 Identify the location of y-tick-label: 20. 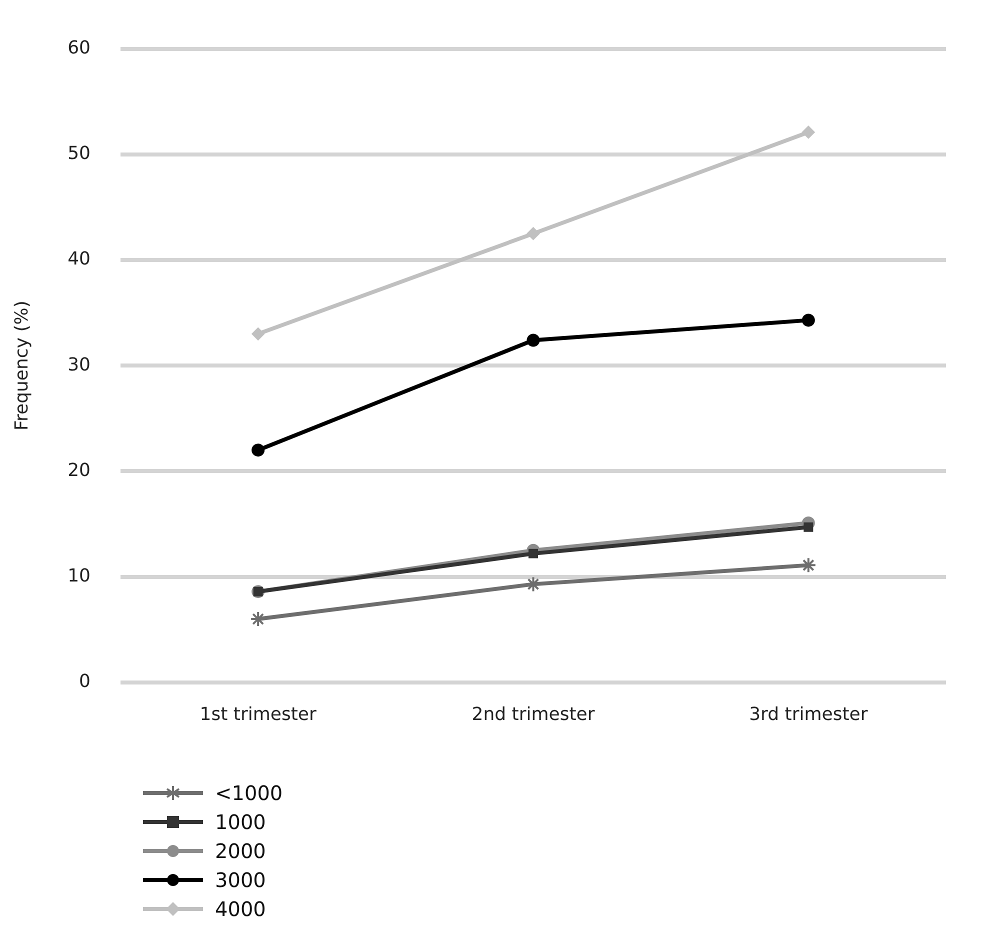
(79, 470).